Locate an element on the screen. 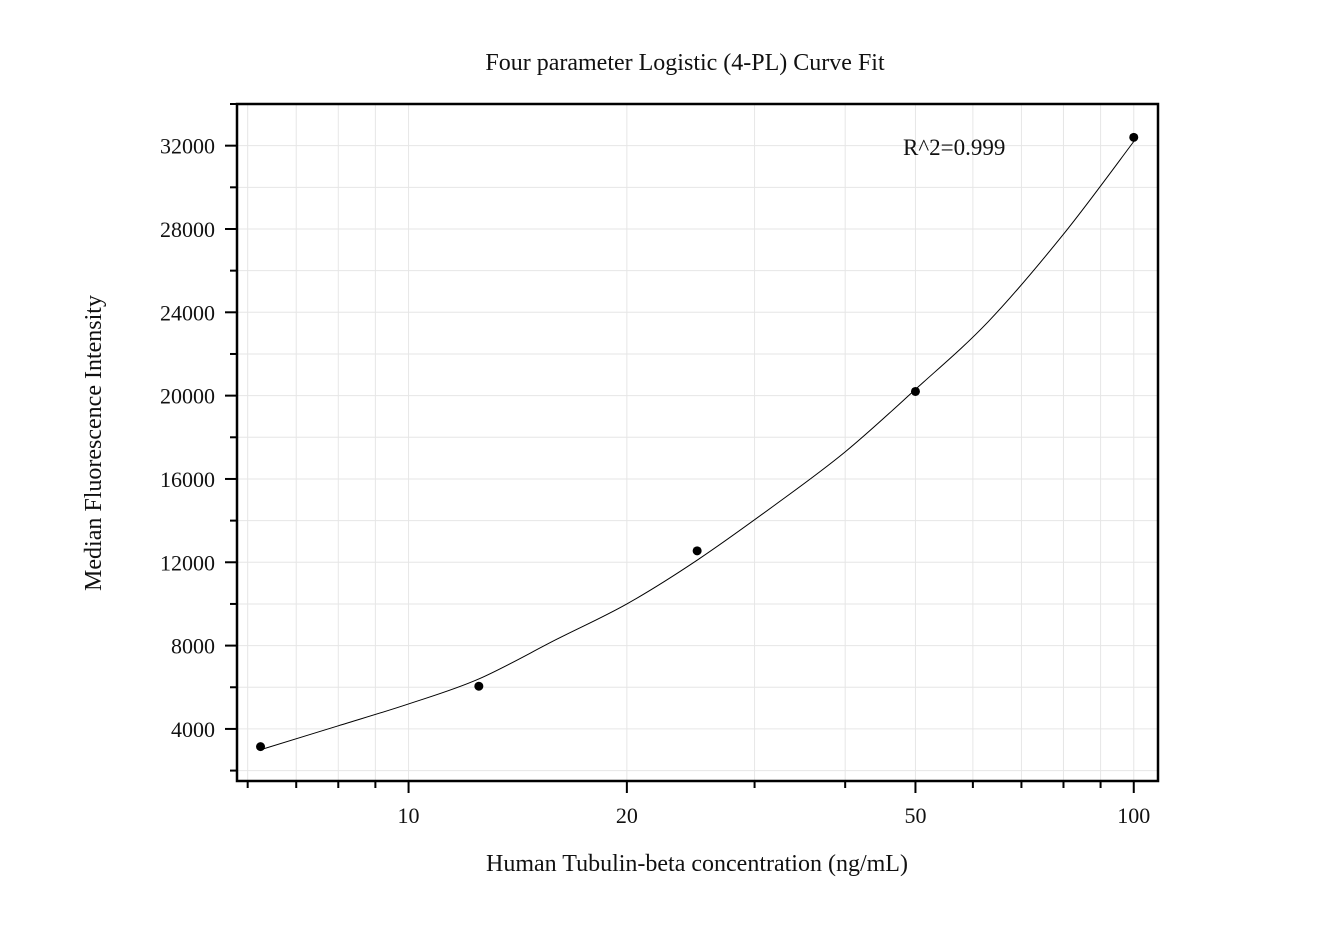  y-tick-label: 16000 is located at coordinates (187, 479).